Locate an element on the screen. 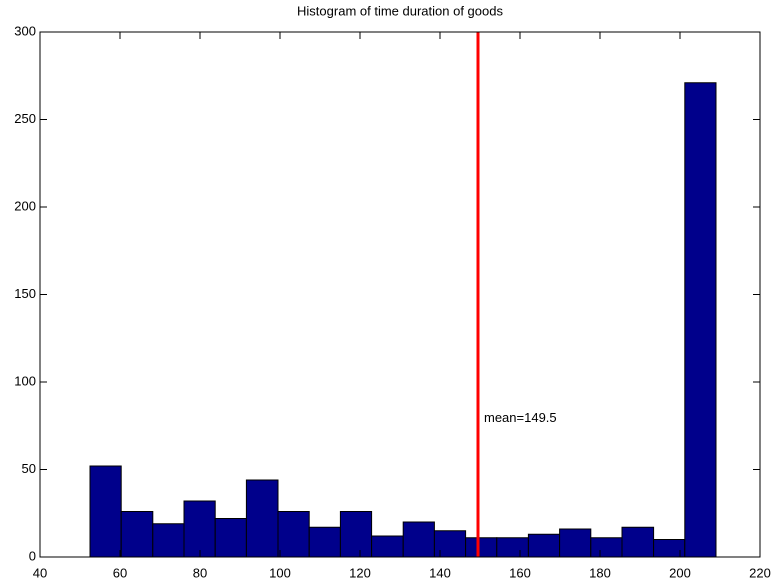 This screenshot has width=776, height=583. y-tick-label: 100 is located at coordinates (25, 380).